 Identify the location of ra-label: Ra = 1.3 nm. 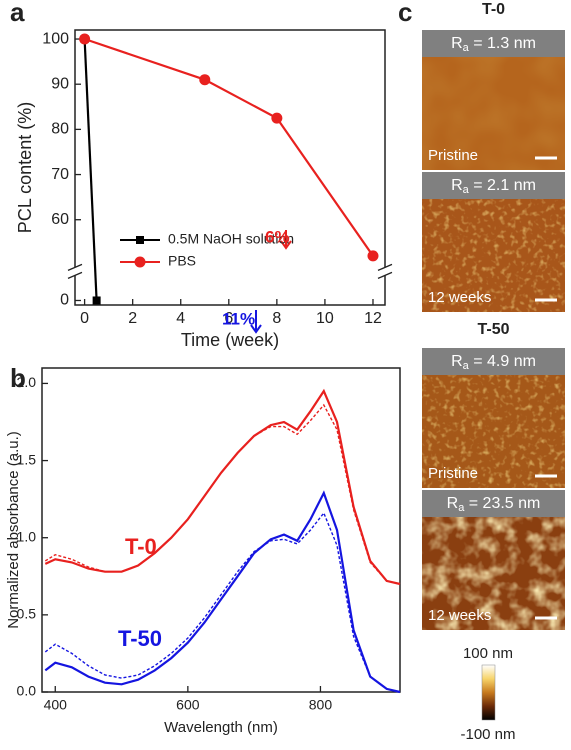
(493, 44).